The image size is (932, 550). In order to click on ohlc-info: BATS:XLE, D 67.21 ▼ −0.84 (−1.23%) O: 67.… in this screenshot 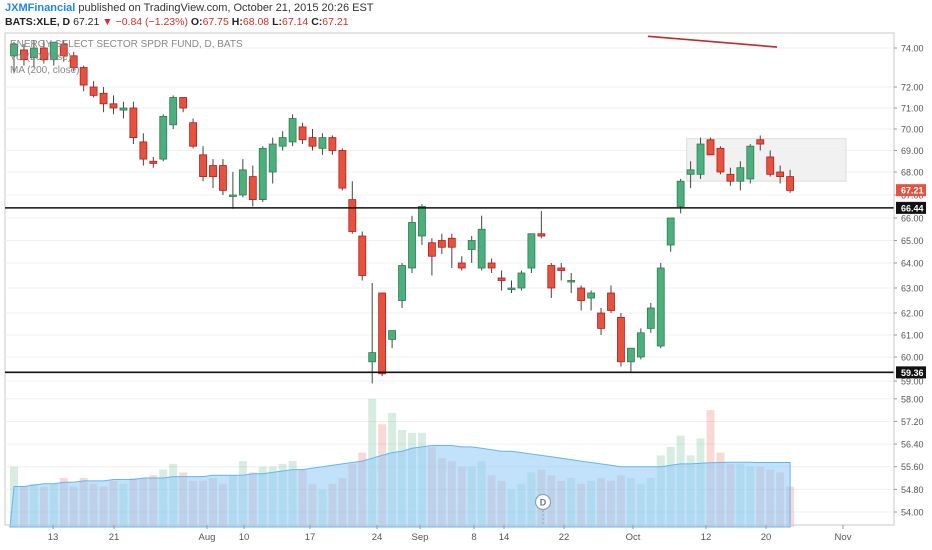, I will do `click(177, 22)`.